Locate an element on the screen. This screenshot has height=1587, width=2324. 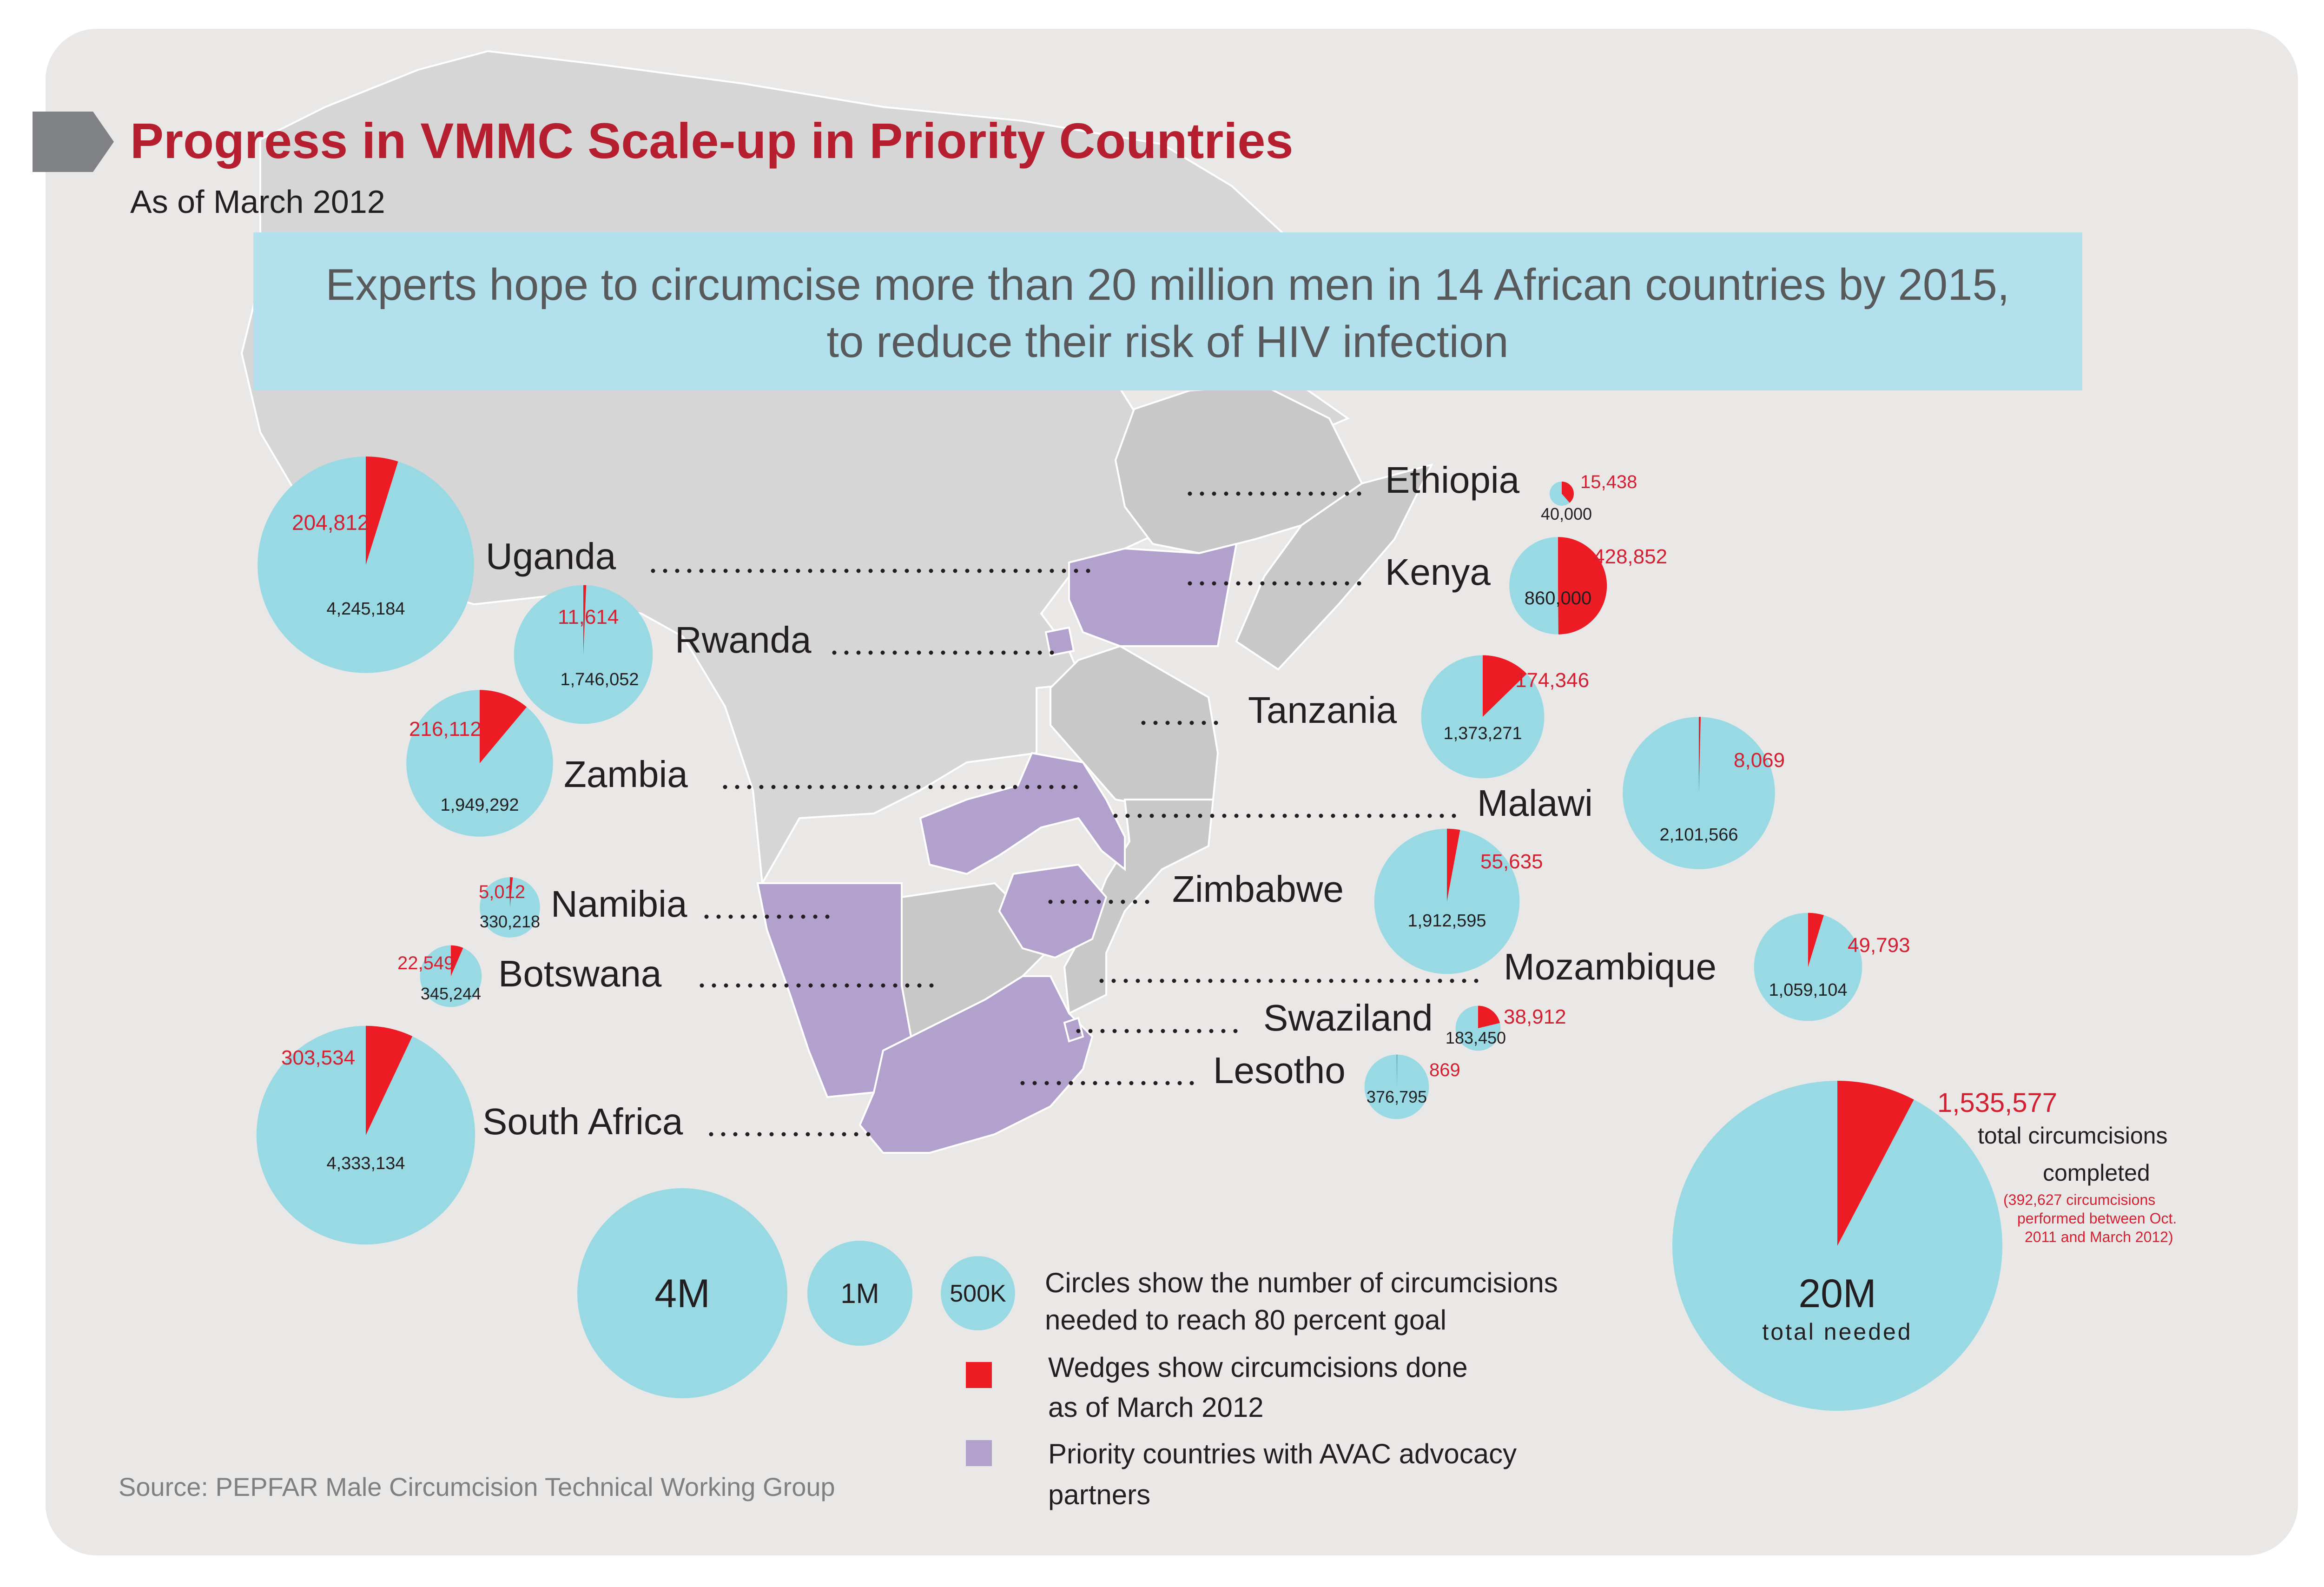
needed-value-botswana: 345,244 is located at coordinates (451, 994).